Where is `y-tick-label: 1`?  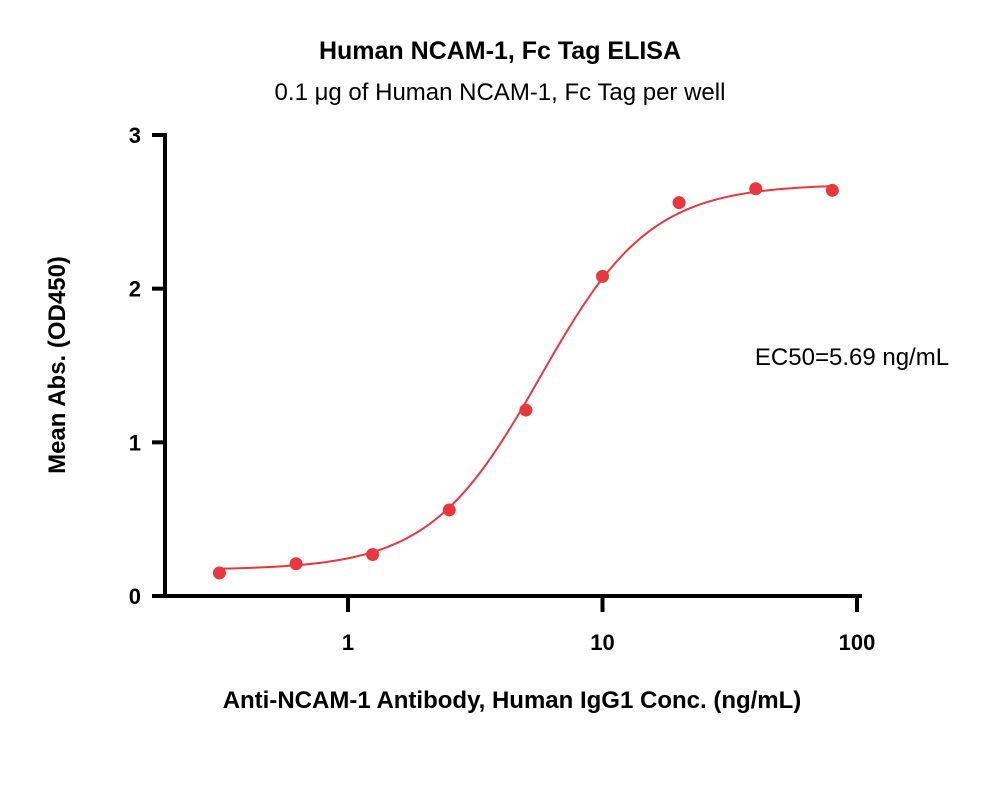 y-tick-label: 1 is located at coordinates (135, 442).